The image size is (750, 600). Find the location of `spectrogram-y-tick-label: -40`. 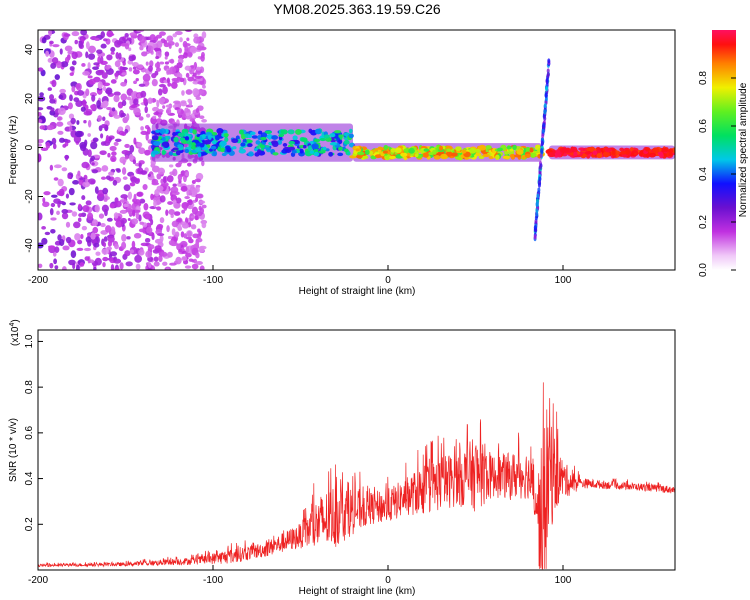

spectrogram-y-tick-label: -40 is located at coordinates (29, 245).